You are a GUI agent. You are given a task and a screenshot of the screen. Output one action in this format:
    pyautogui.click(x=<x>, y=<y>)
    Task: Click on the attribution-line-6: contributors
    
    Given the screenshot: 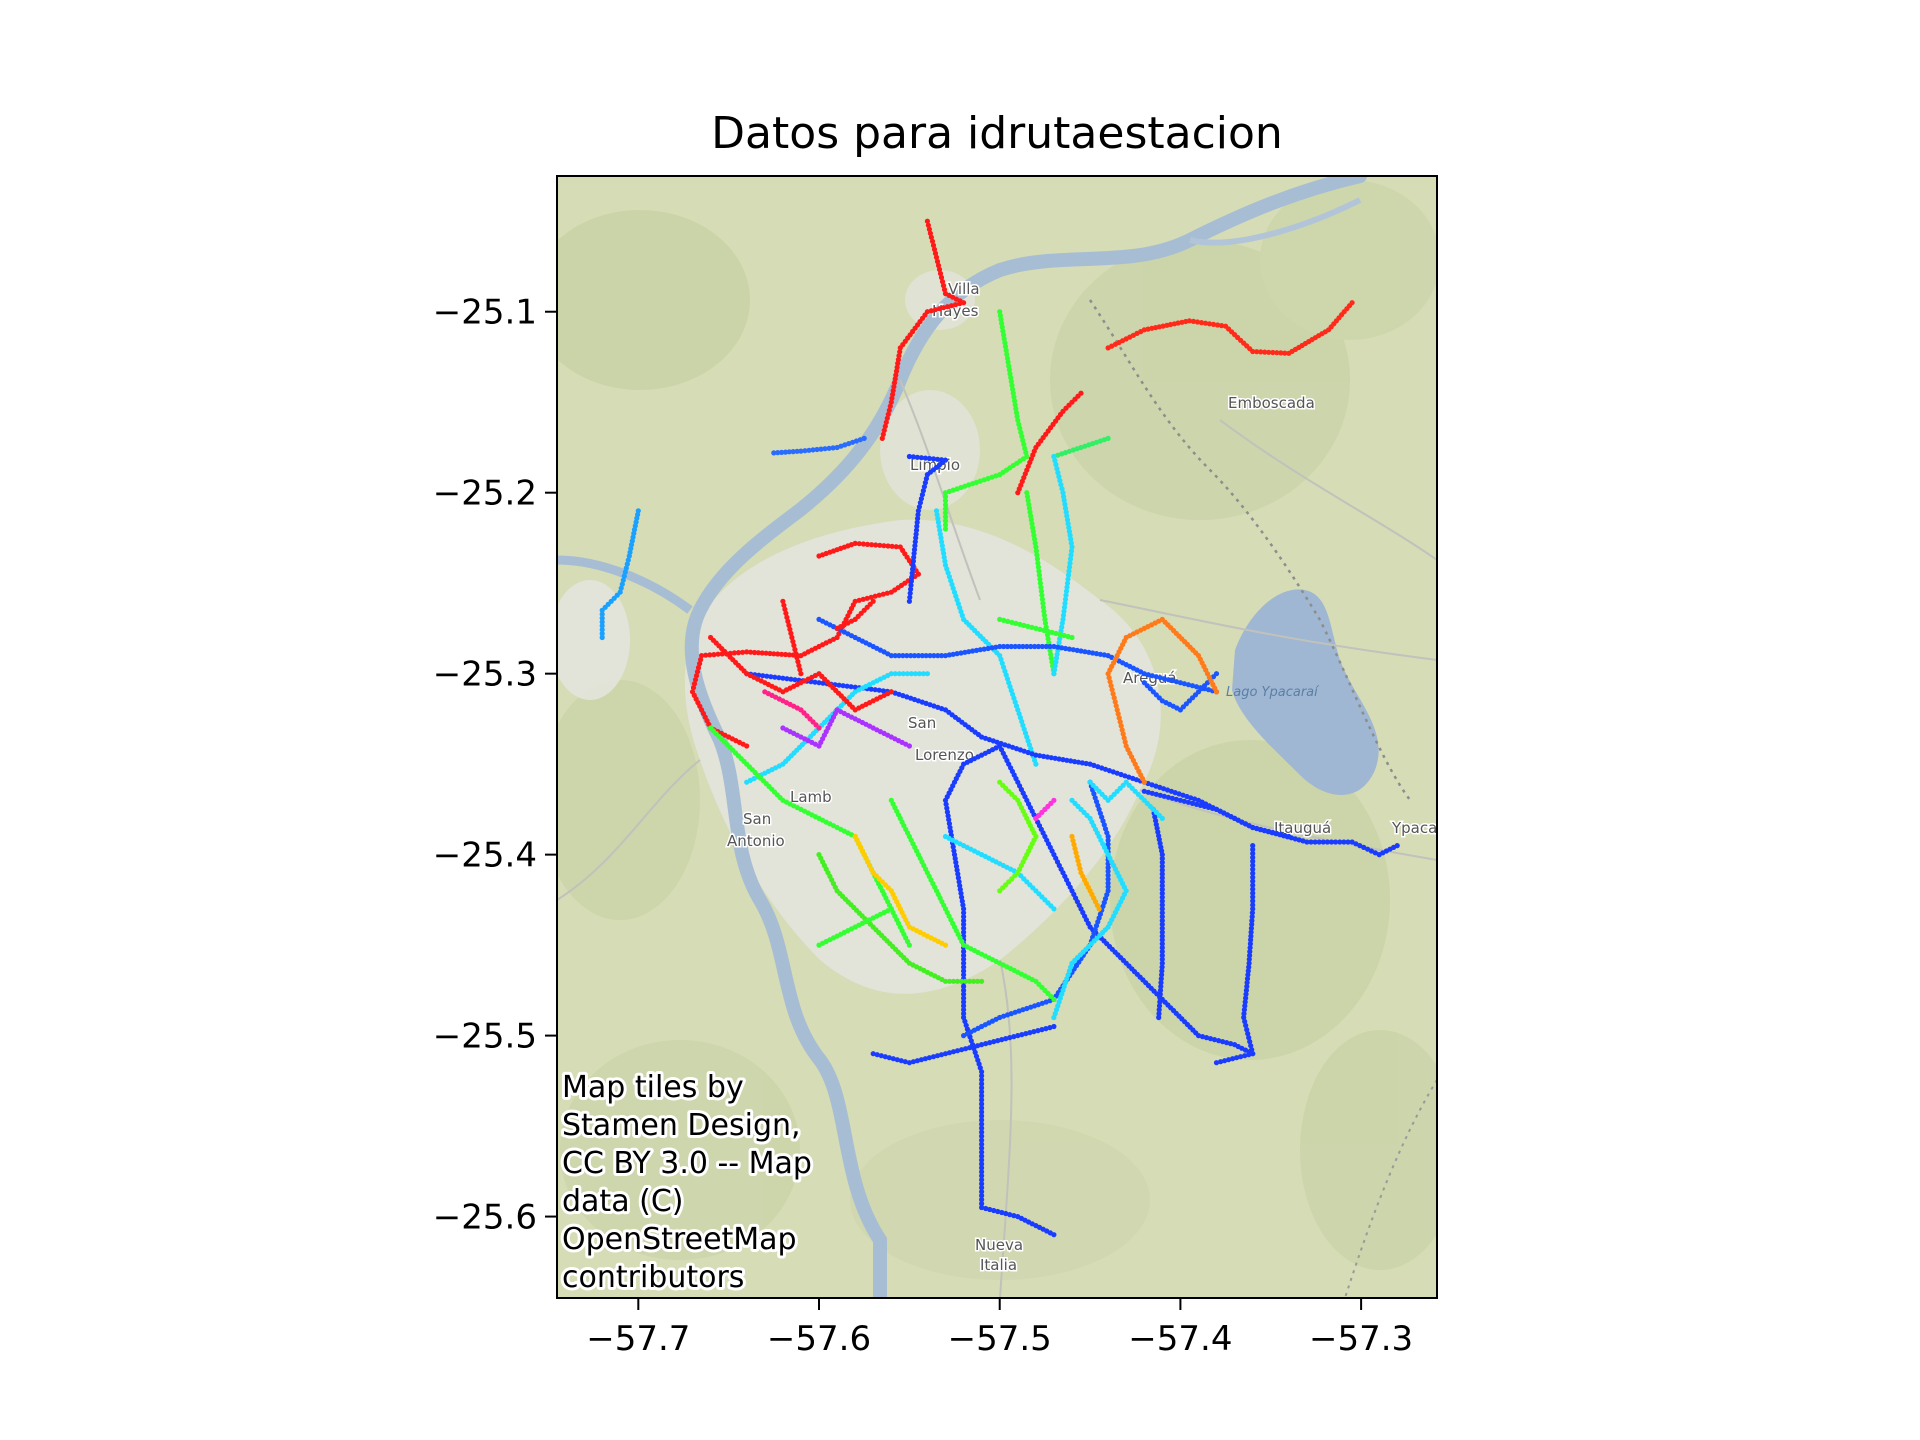 What is the action you would take?
    pyautogui.click(x=653, y=1277)
    